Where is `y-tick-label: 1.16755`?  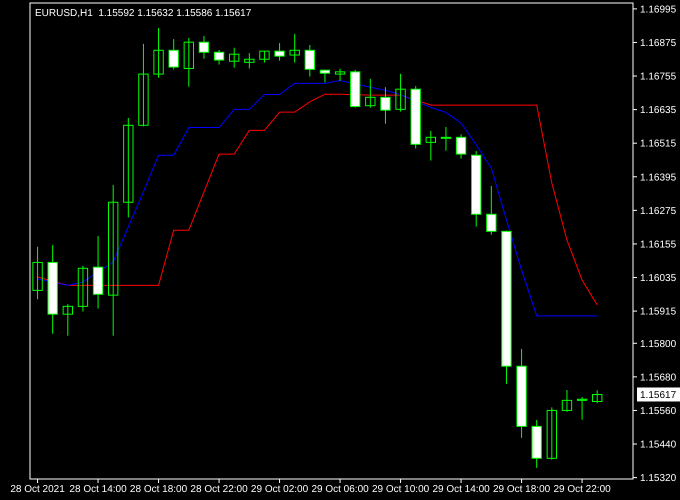
y-tick-label: 1.16755 is located at coordinates (658, 77).